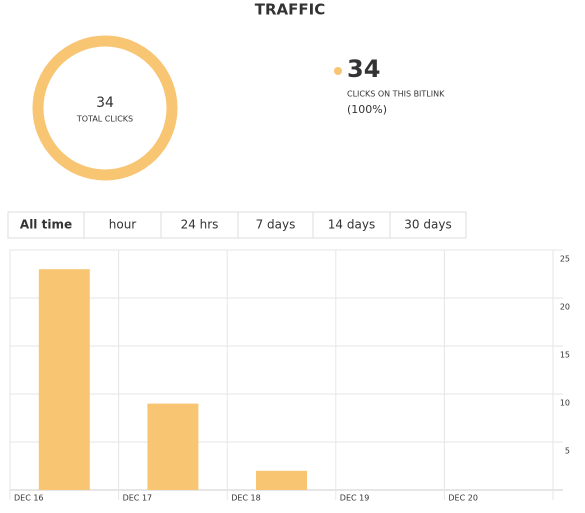 Image resolution: width=585 pixels, height=513 pixels. Describe the element at coordinates (351, 225) in the screenshot. I see `tab-label: 14 days` at that location.